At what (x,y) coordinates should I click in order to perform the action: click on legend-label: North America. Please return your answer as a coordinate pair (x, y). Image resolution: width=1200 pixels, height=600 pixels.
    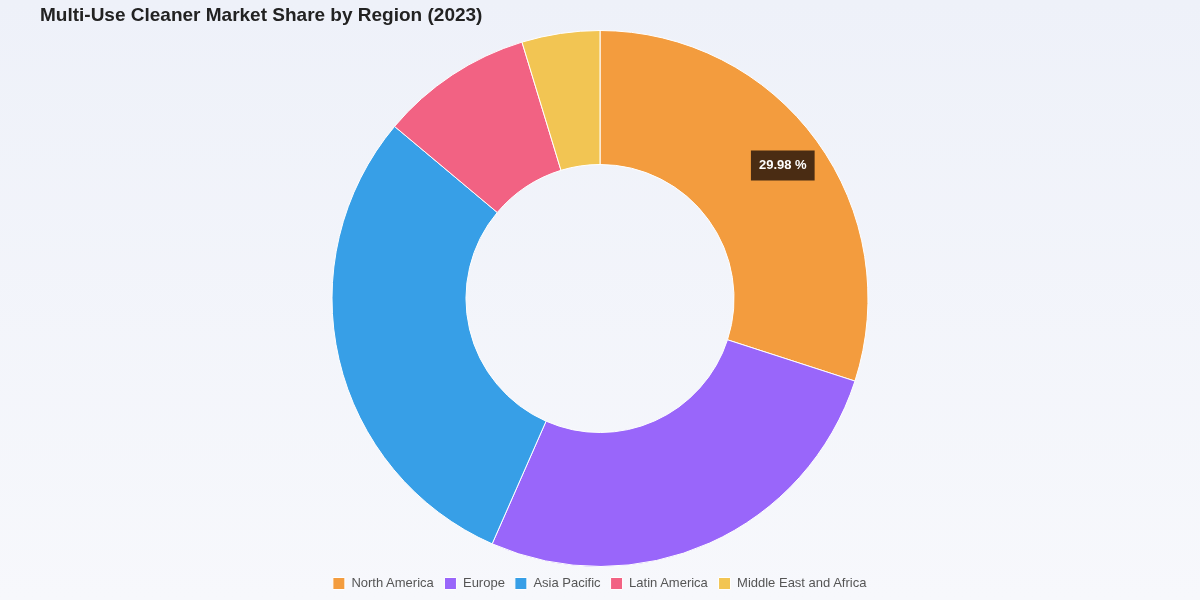
    Looking at the image, I should click on (393, 583).